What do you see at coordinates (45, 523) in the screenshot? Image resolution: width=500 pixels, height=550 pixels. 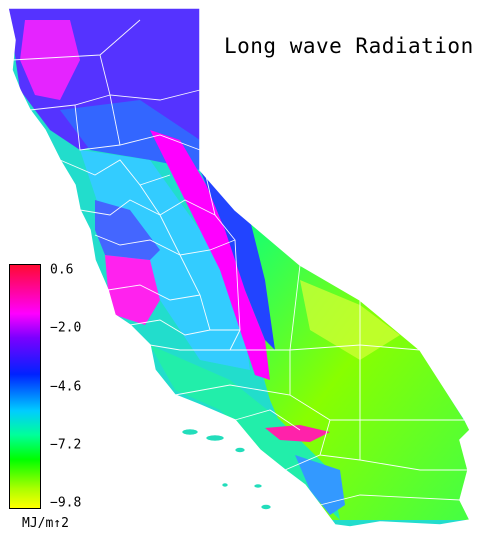 I see `legend-units-label: MJ/m↑2` at bounding box center [45, 523].